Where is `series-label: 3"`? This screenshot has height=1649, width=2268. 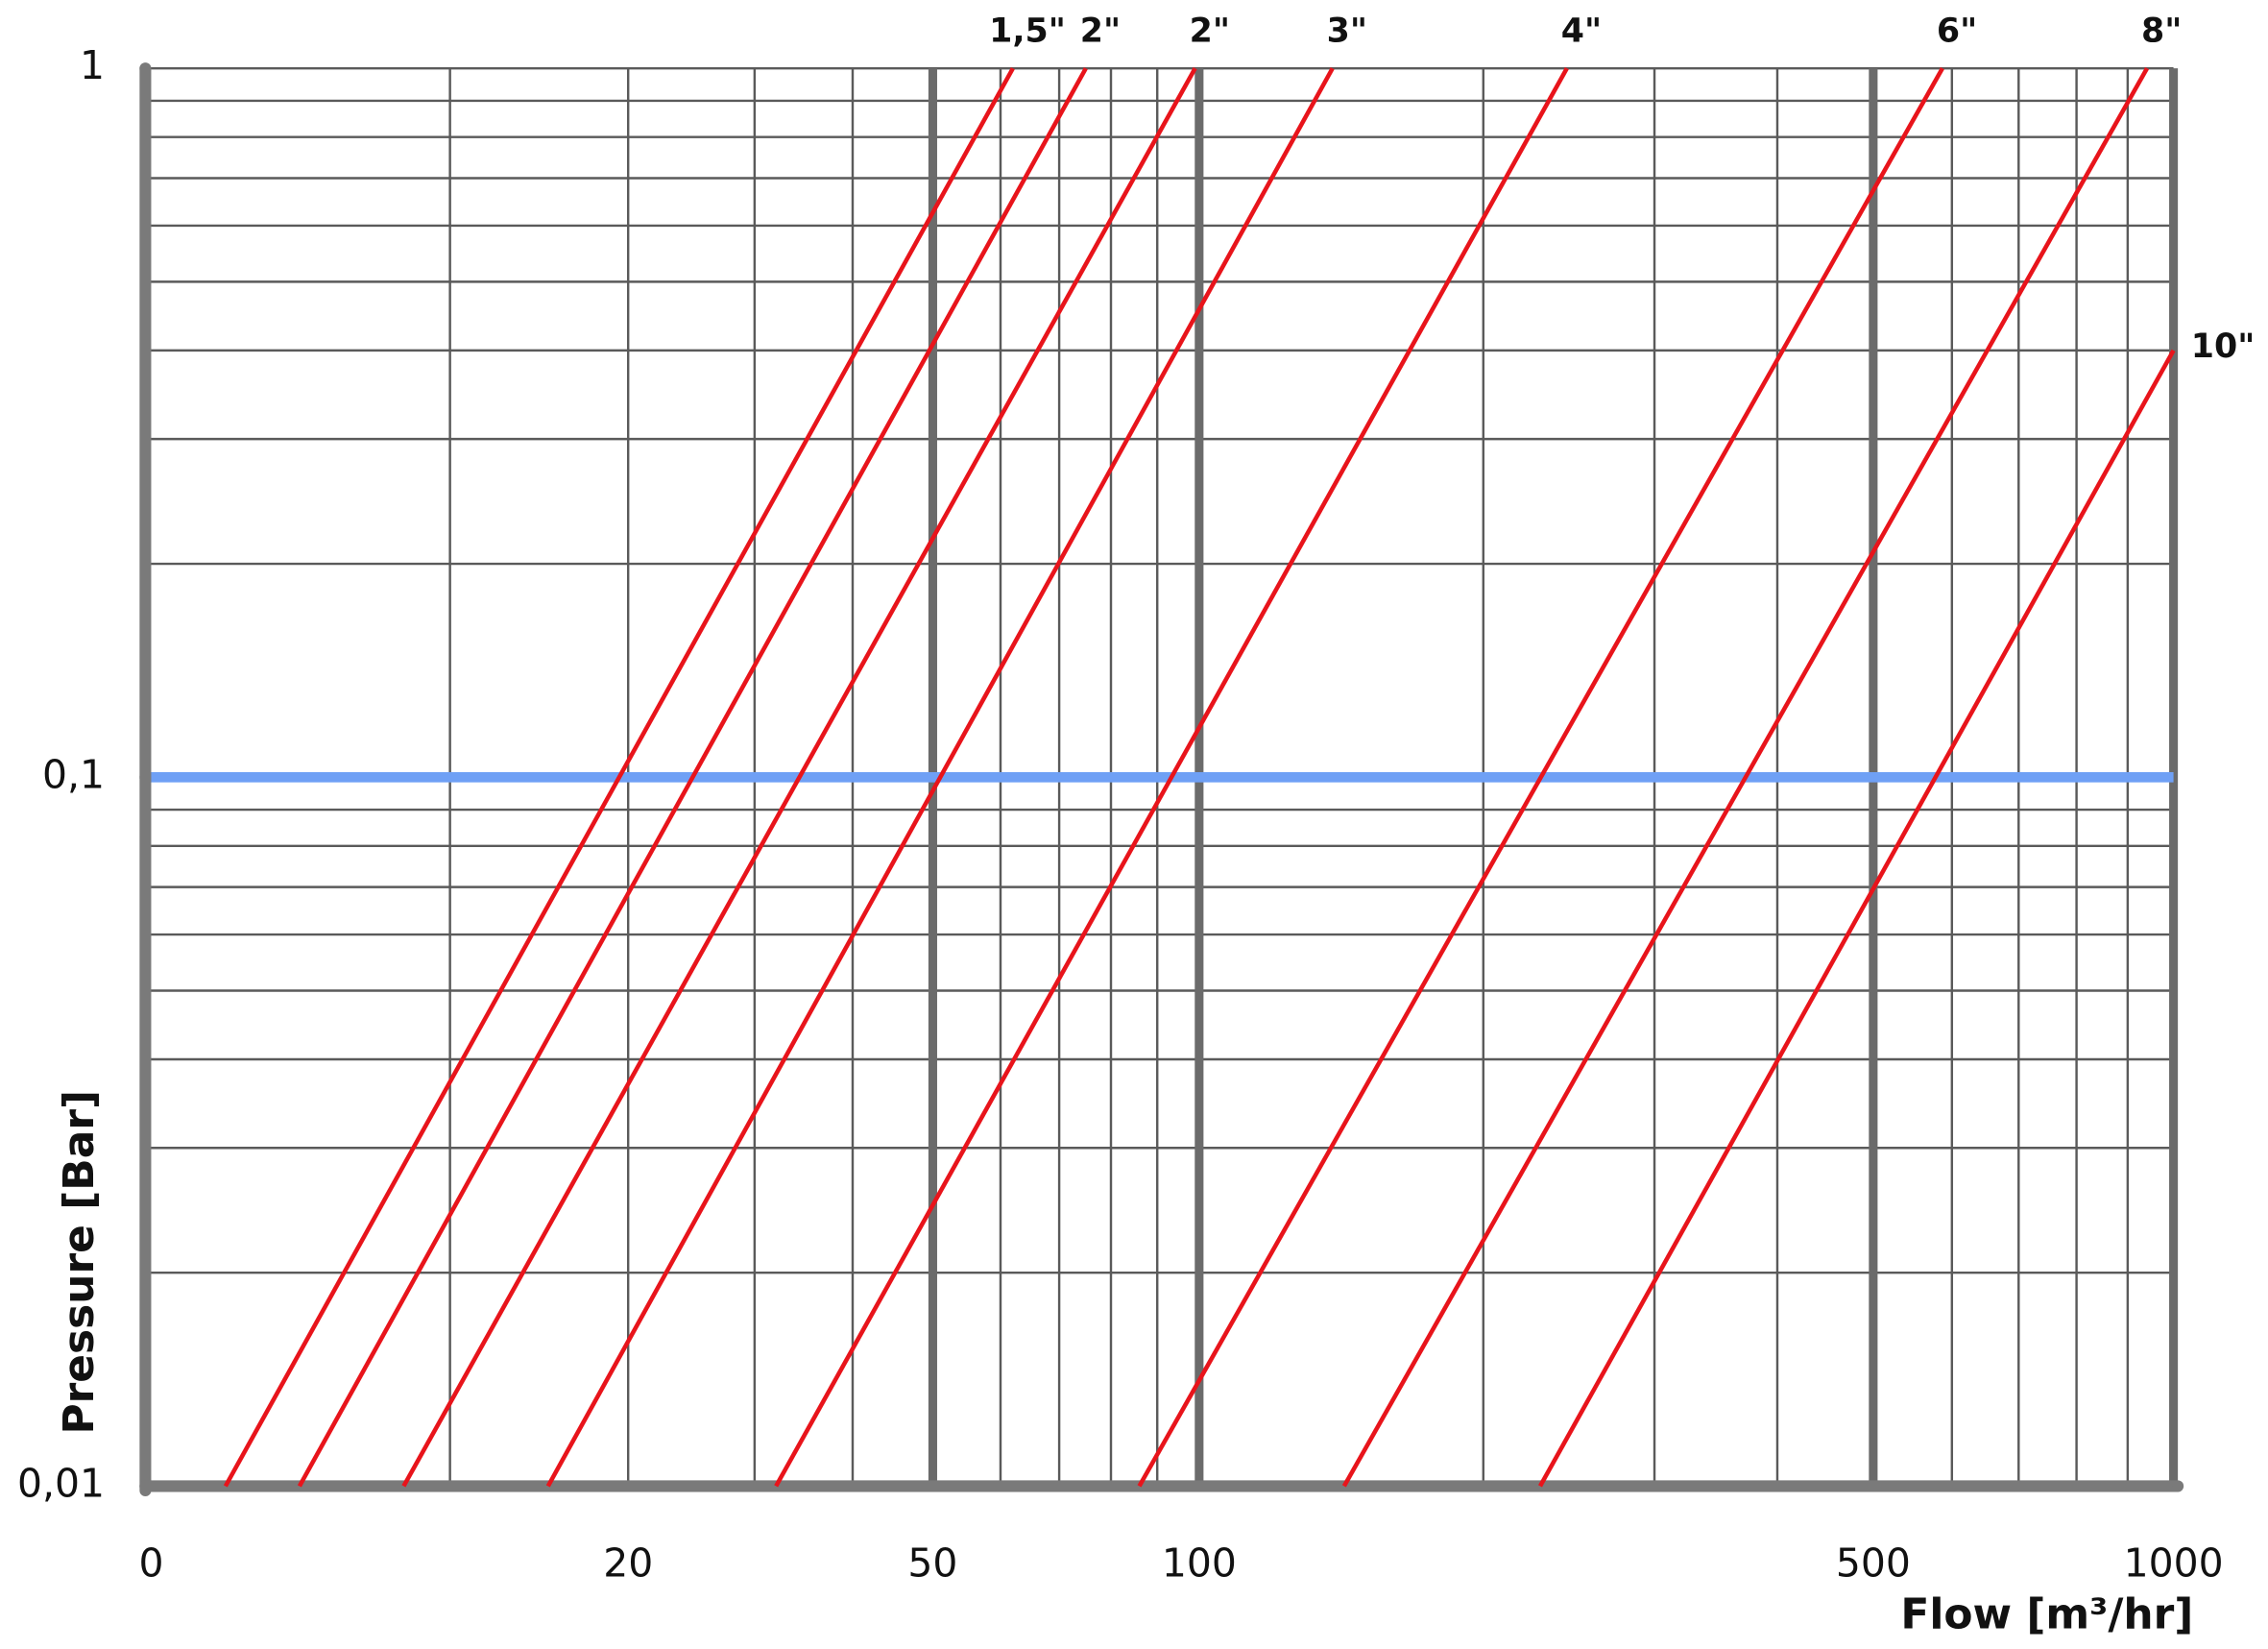
series-label: 3" is located at coordinates (1347, 31).